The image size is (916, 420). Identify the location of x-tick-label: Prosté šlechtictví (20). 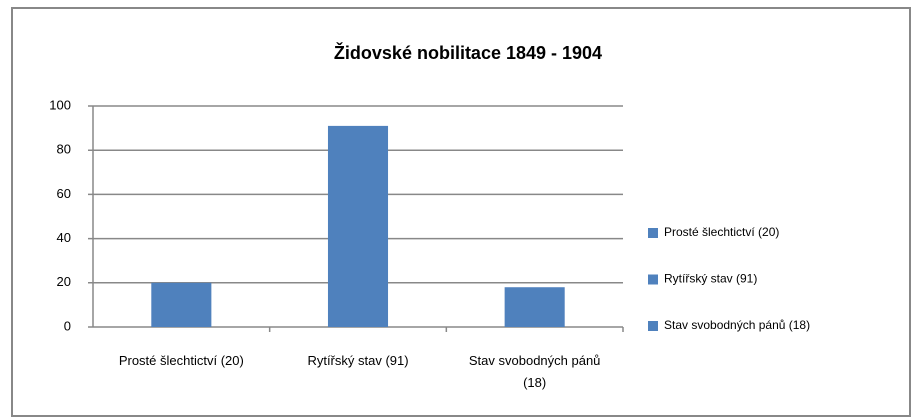
(181, 360).